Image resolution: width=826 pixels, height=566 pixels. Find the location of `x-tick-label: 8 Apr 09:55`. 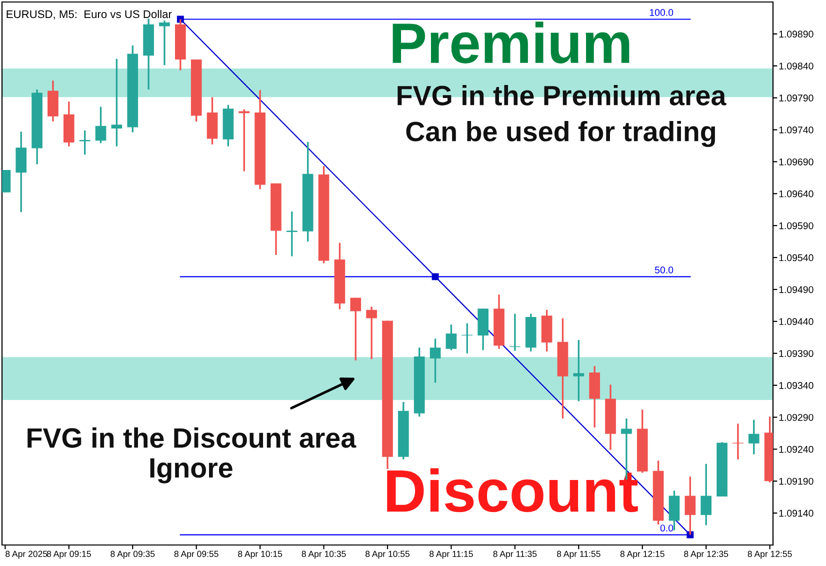

x-tick-label: 8 Apr 09:55 is located at coordinates (196, 554).